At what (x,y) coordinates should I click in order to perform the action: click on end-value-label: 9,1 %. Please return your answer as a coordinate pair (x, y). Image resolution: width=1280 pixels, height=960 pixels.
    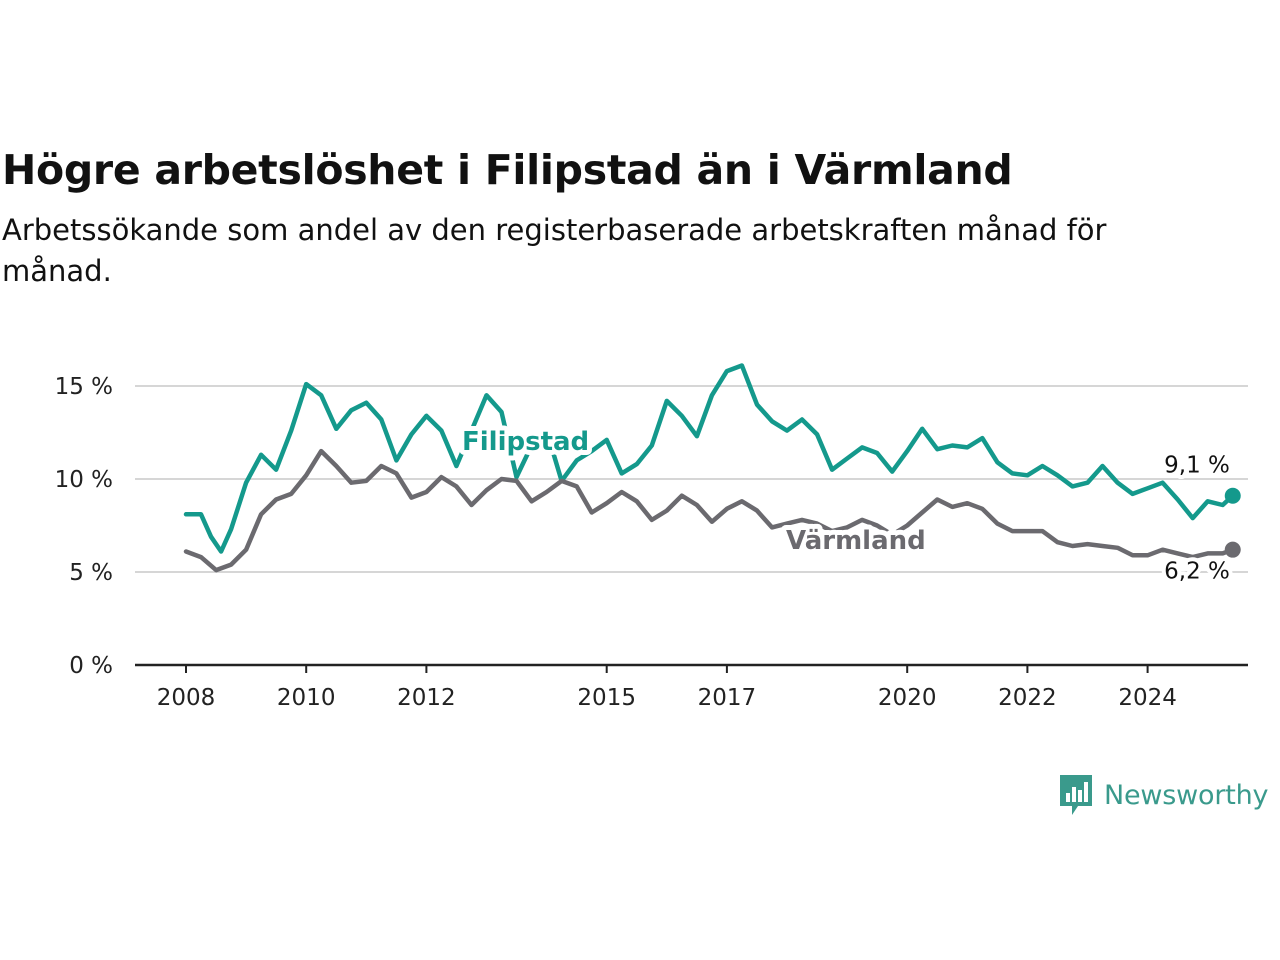
    Looking at the image, I should click on (1197, 466).